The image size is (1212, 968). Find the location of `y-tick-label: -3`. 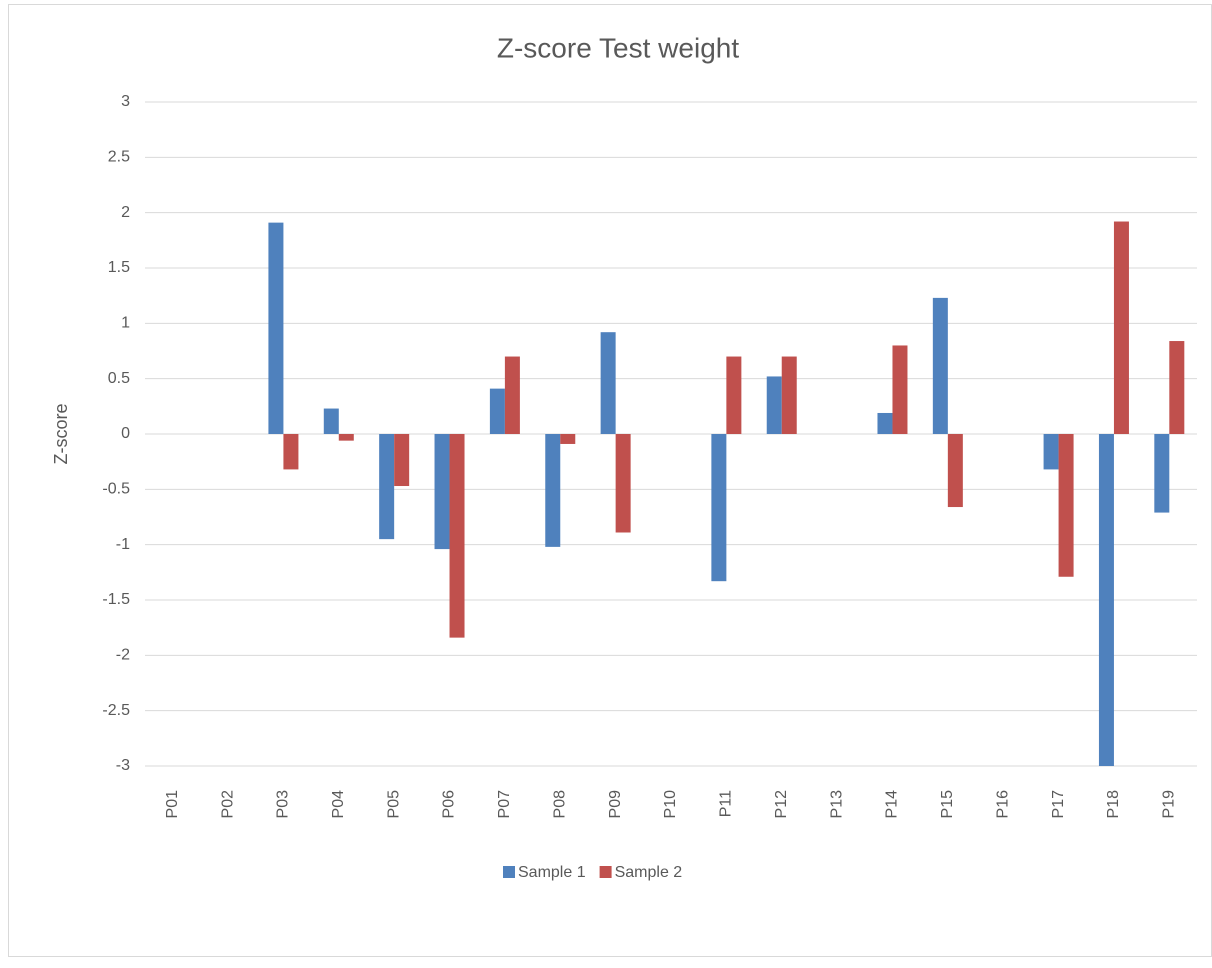

y-tick-label: -3 is located at coordinates (123, 765).